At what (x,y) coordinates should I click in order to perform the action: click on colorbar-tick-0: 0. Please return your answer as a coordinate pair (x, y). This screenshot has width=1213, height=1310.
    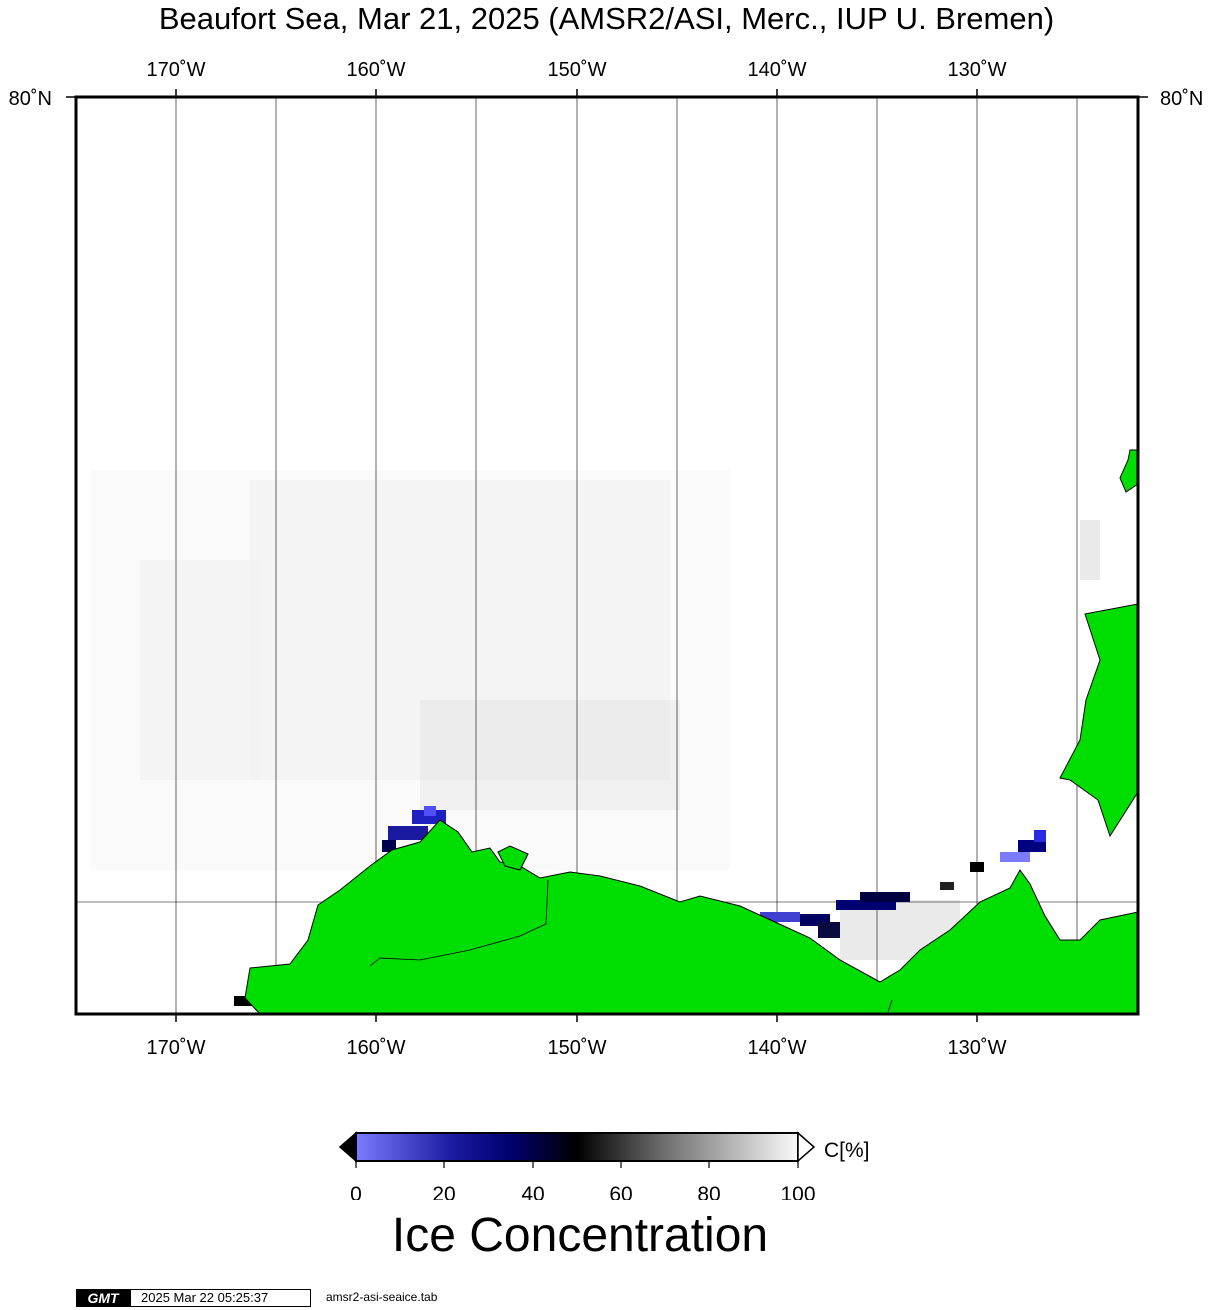
    Looking at the image, I should click on (356, 1191).